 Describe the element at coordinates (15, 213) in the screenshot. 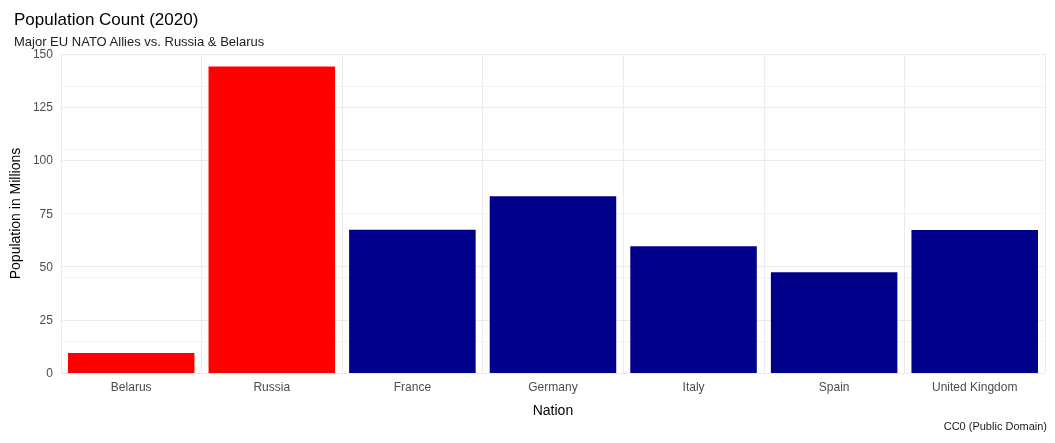

I see `y-axis-title: Population in Millions` at that location.